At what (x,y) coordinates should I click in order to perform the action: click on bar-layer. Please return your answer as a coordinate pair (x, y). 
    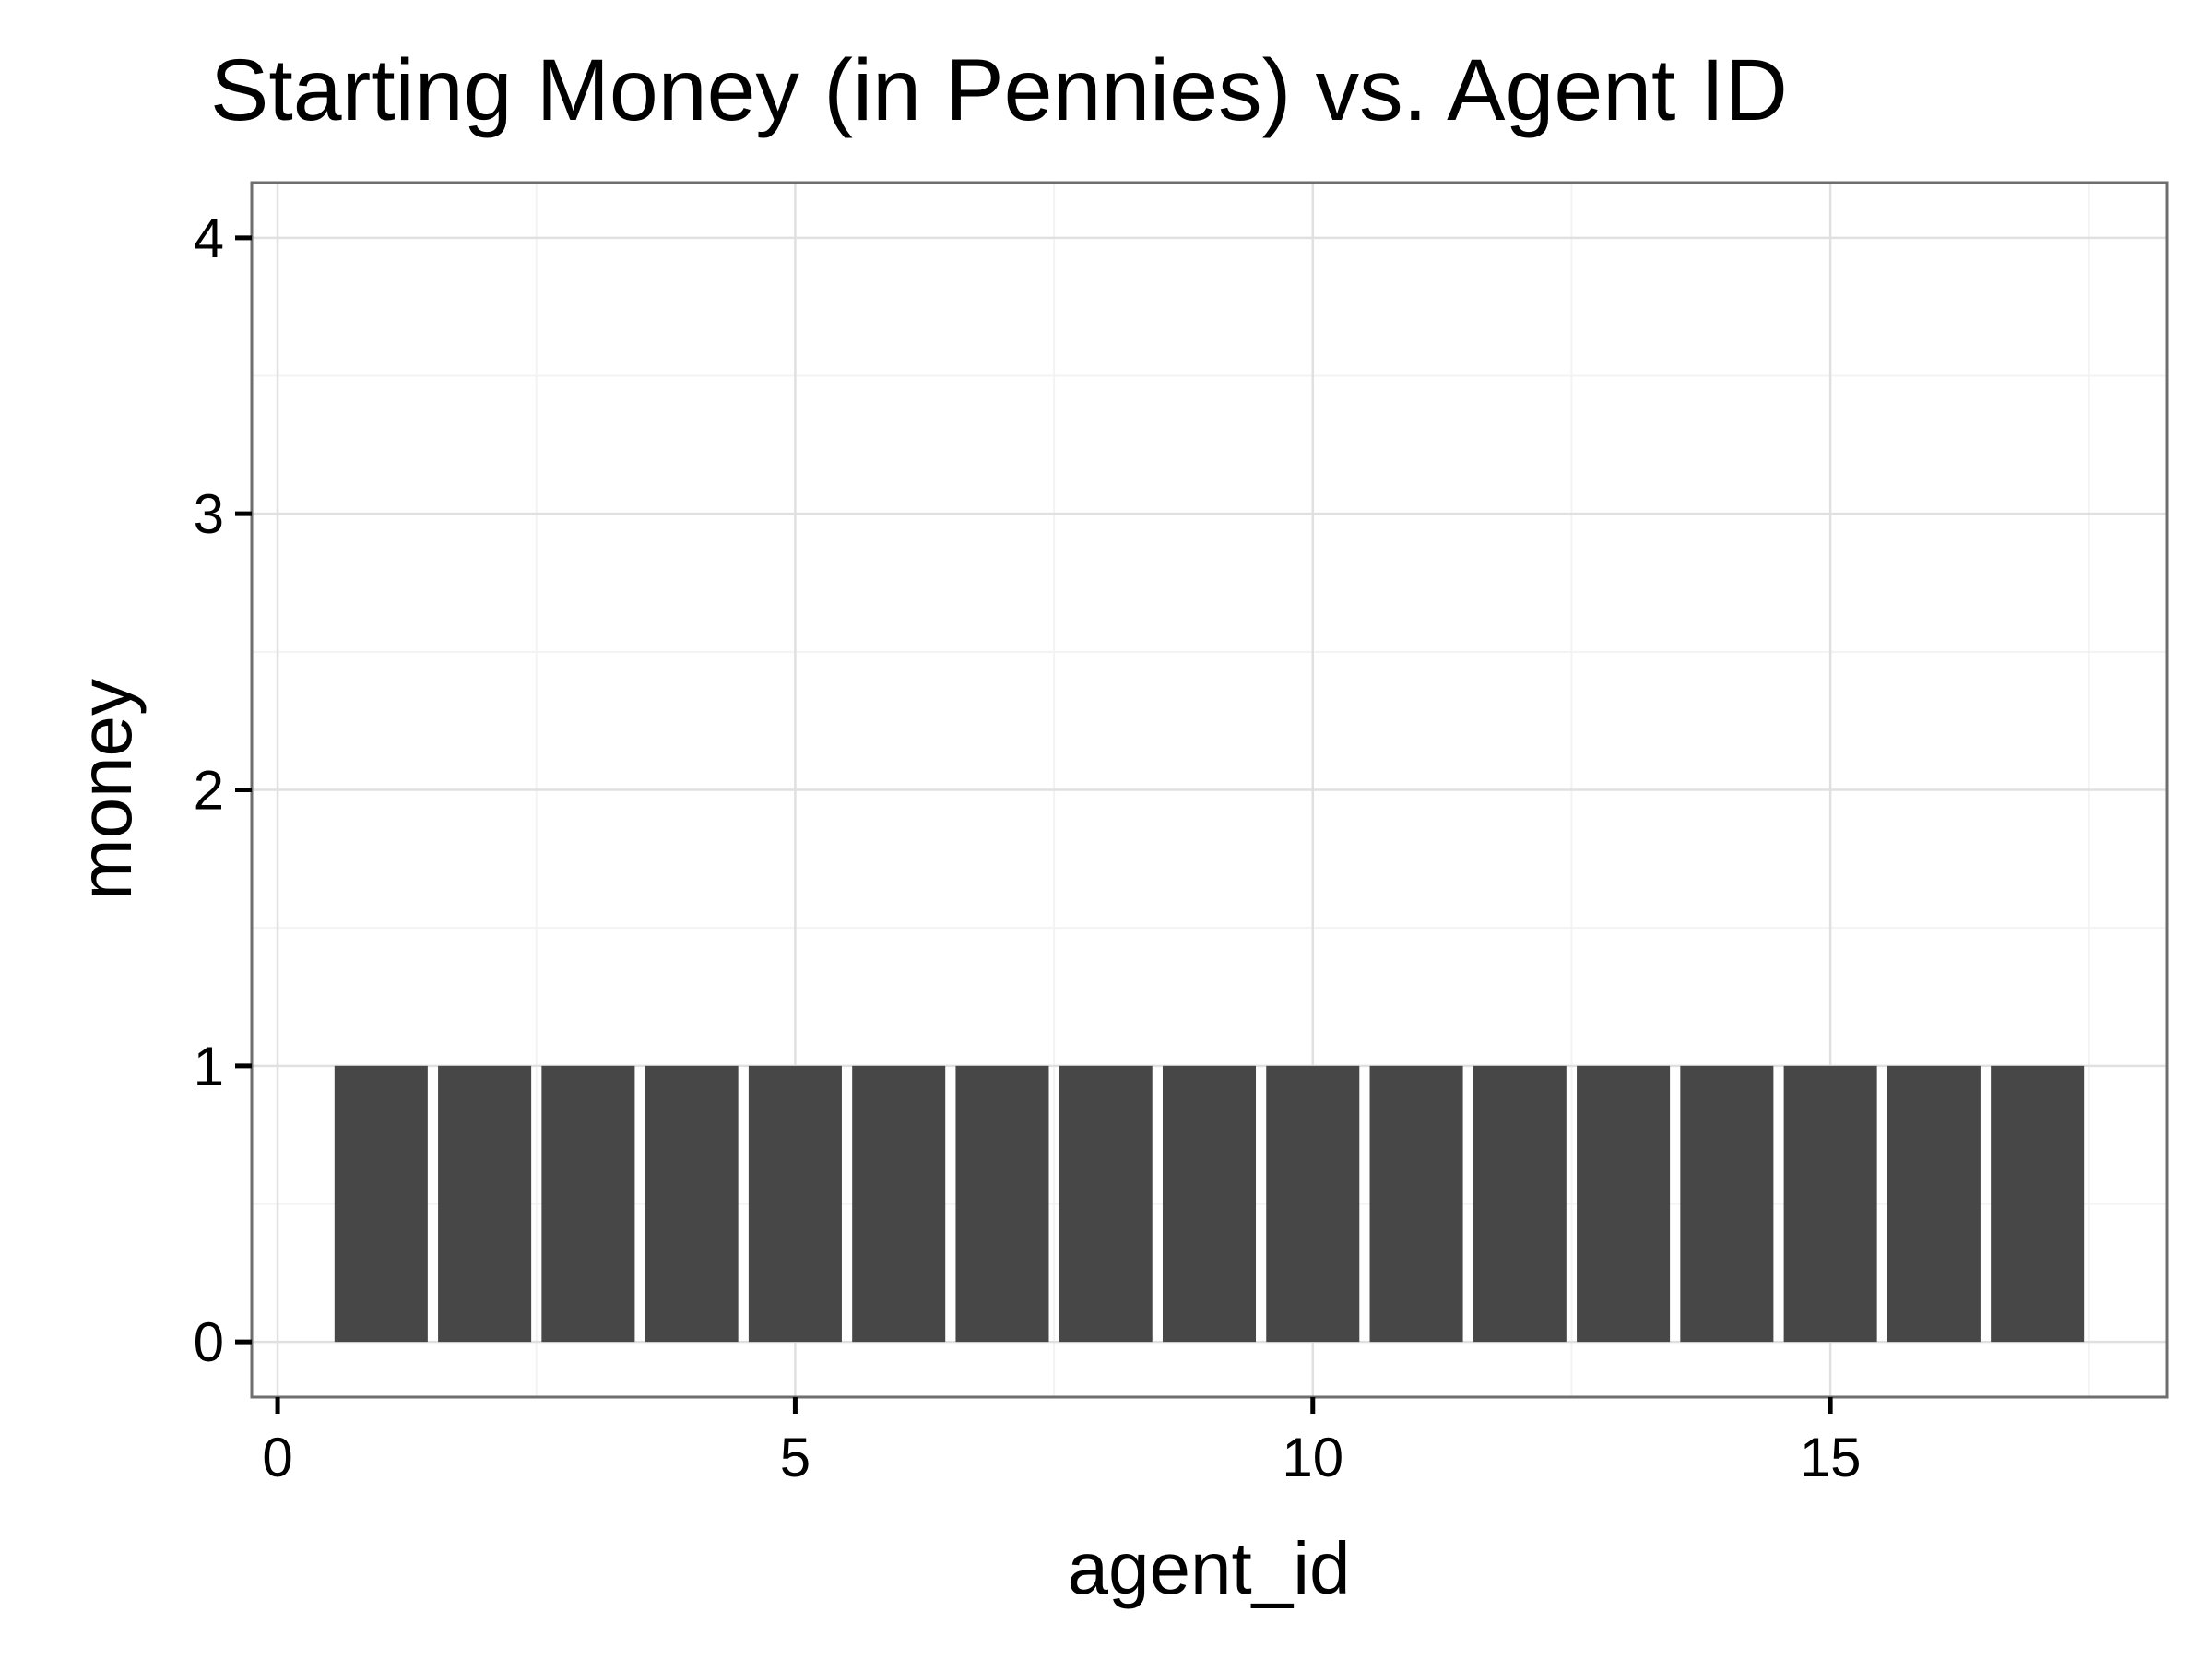
    Looking at the image, I should click on (1210, 1204).